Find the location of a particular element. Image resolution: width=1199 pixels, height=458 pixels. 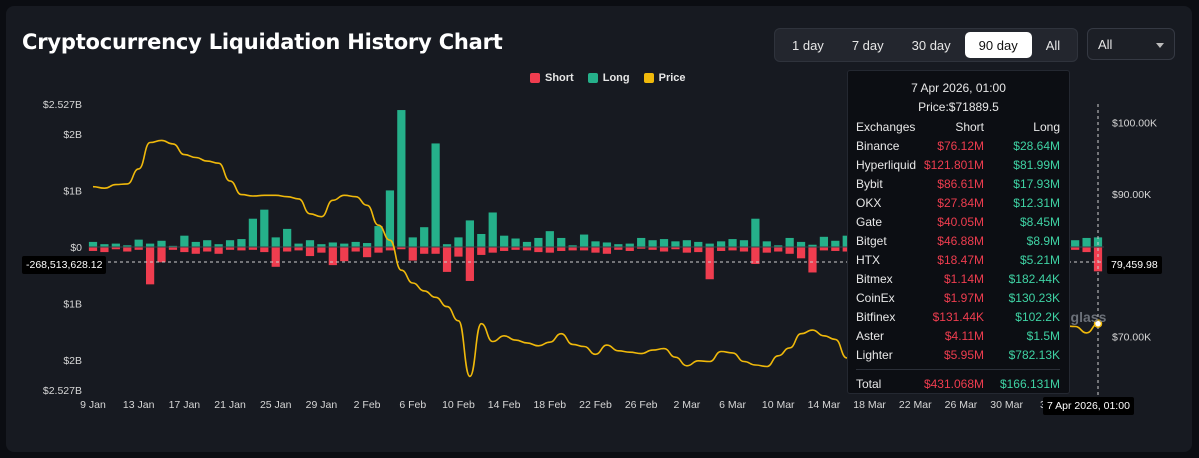

exchange-select: All is located at coordinates (1131, 44).